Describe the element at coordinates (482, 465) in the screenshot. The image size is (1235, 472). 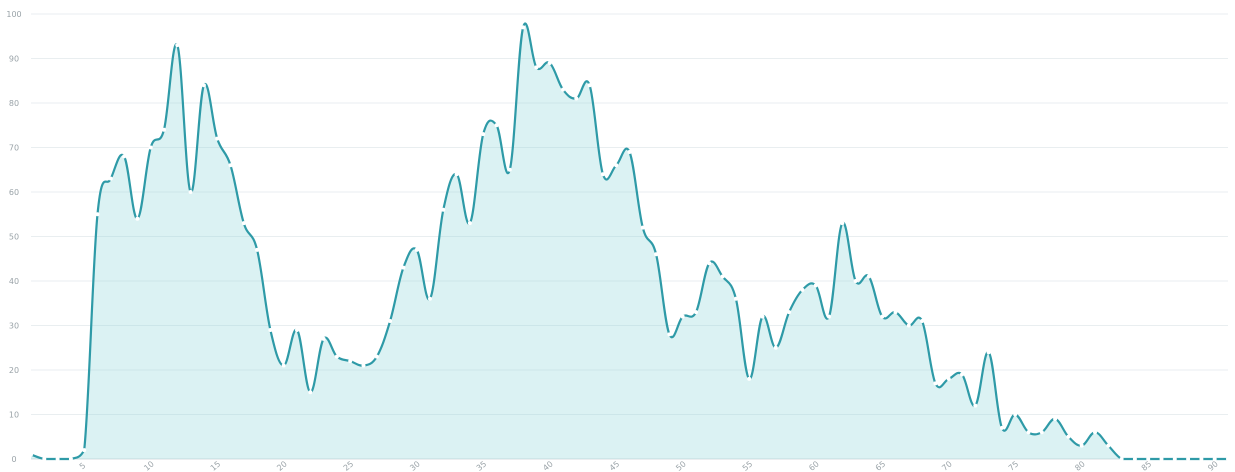
I see `x-tick-label: 35` at that location.